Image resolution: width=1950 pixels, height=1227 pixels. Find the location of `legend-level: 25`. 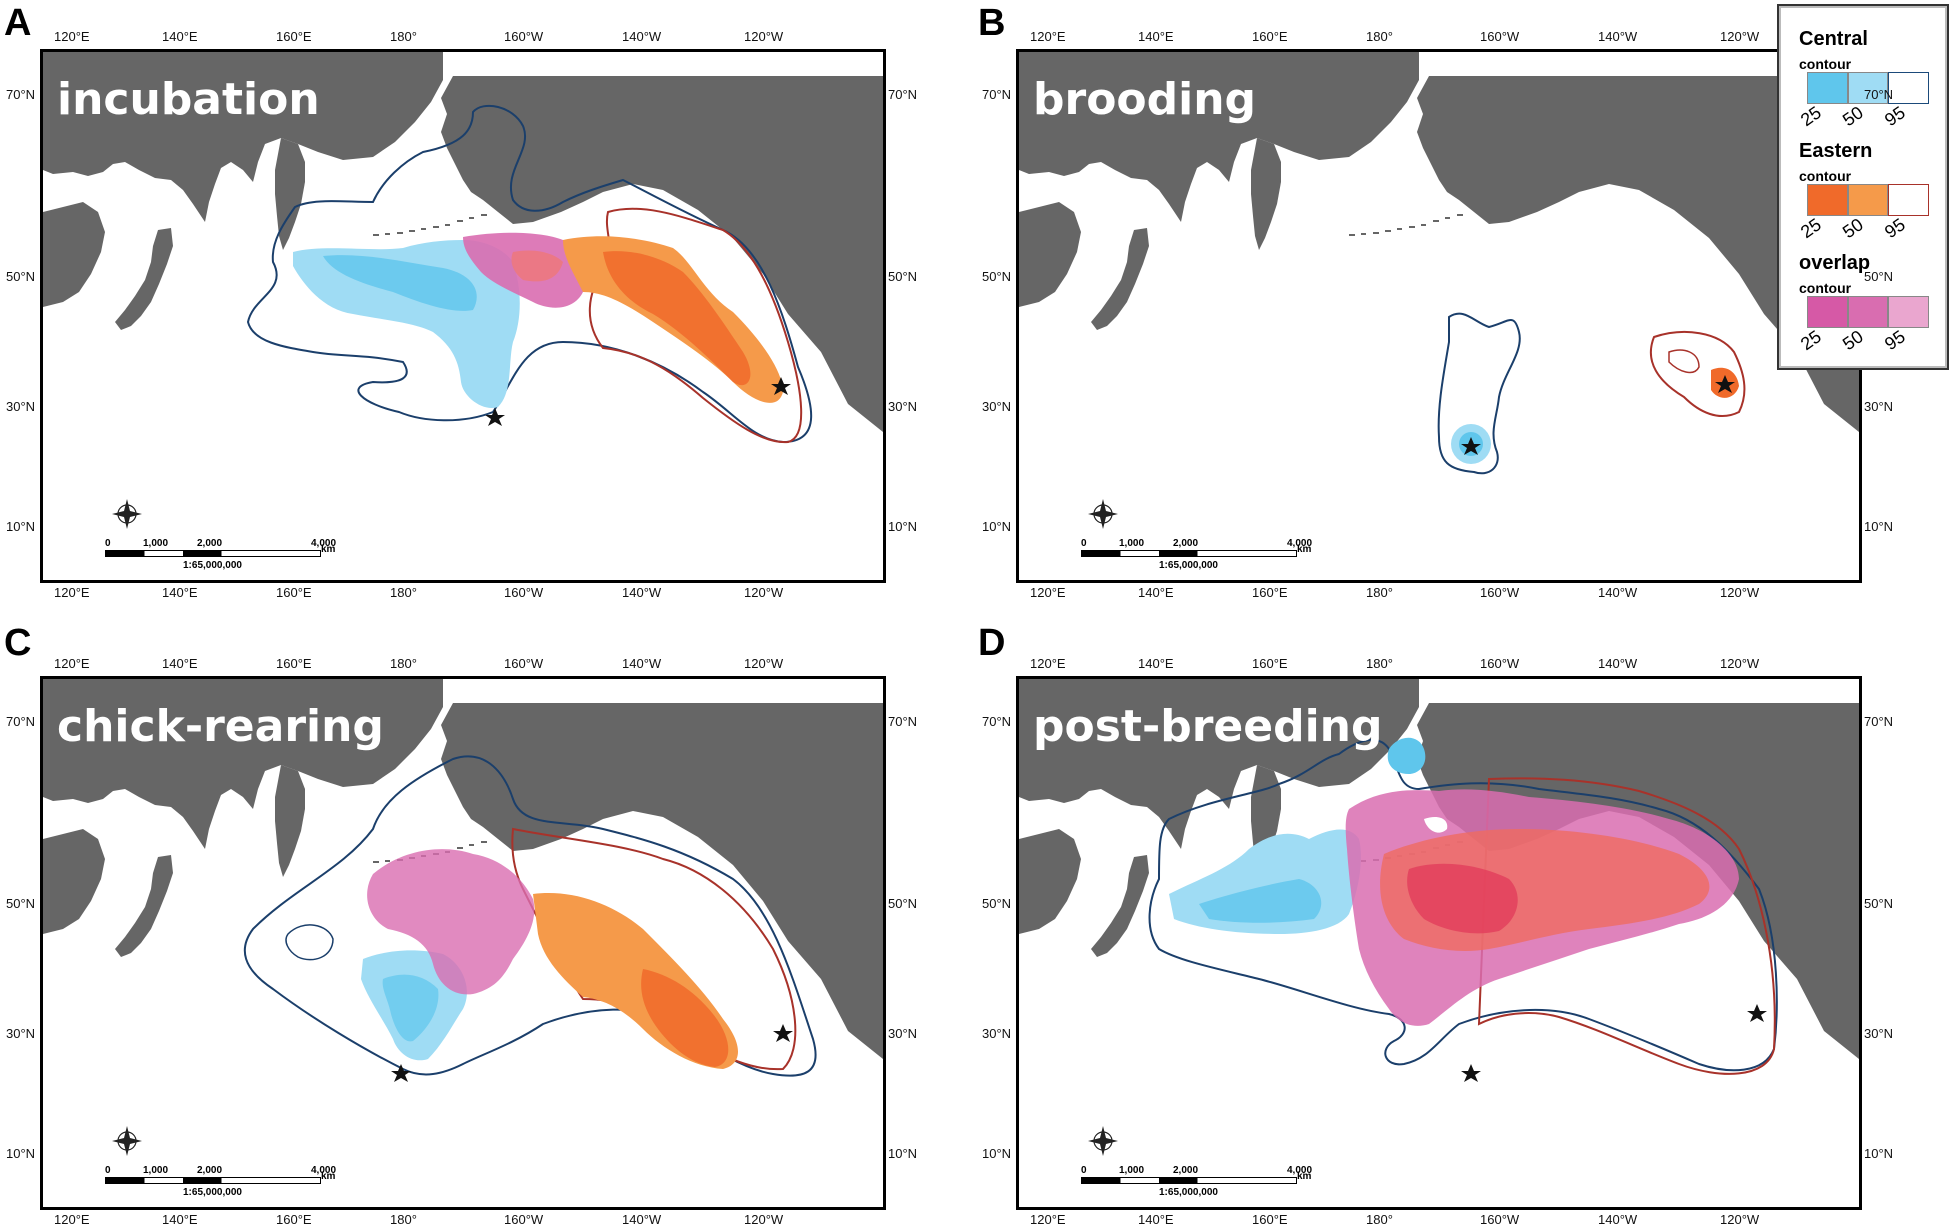

legend-level: 25 is located at coordinates (1810, 228).